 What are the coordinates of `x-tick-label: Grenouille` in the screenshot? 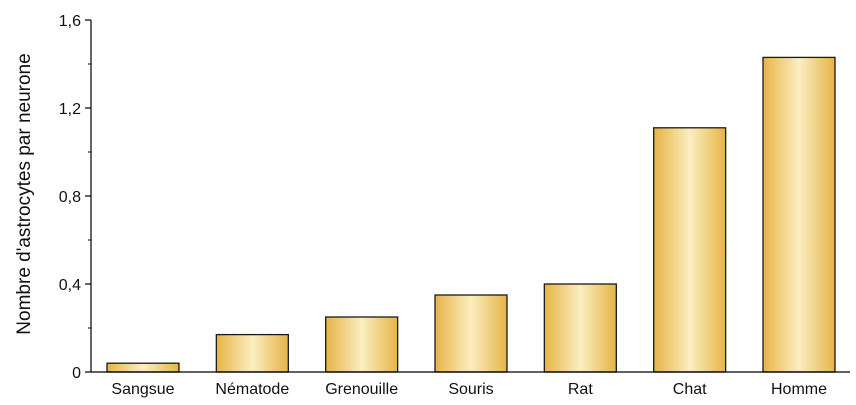 It's located at (361, 389).